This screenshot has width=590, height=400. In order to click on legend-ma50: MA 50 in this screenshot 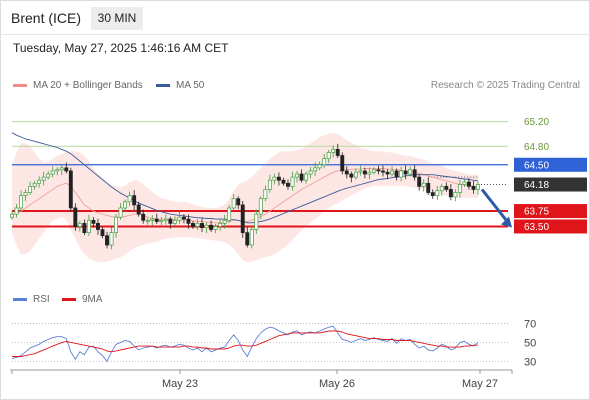, I will do `click(180, 85)`.